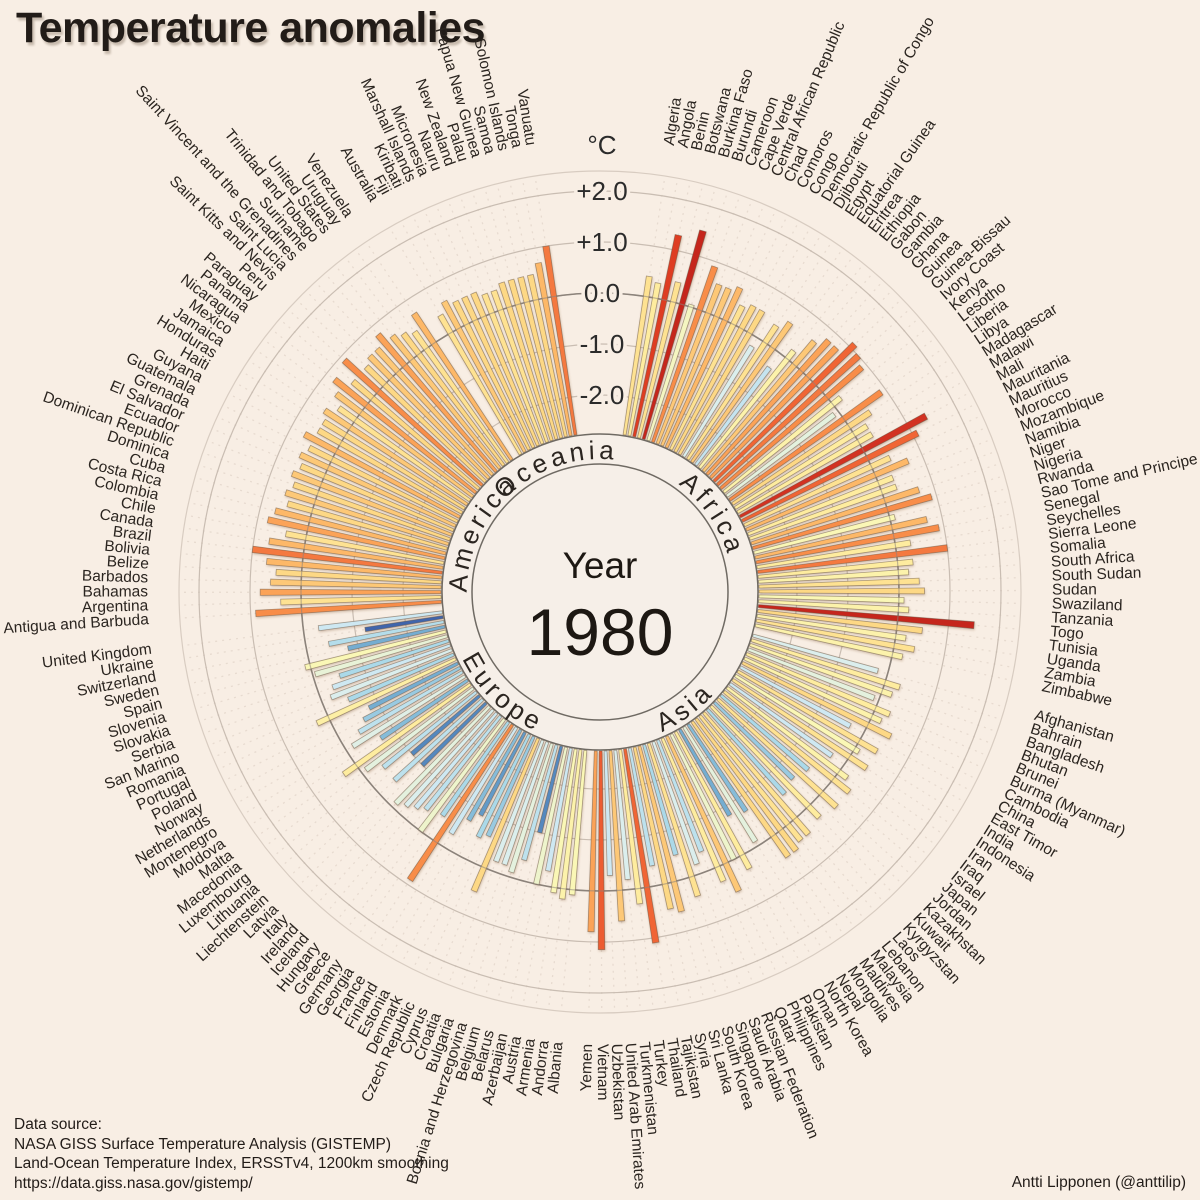 Image resolution: width=1200 pixels, height=1200 pixels. What do you see at coordinates (834, 576) in the screenshot?
I see `bar-south-africa` at bounding box center [834, 576].